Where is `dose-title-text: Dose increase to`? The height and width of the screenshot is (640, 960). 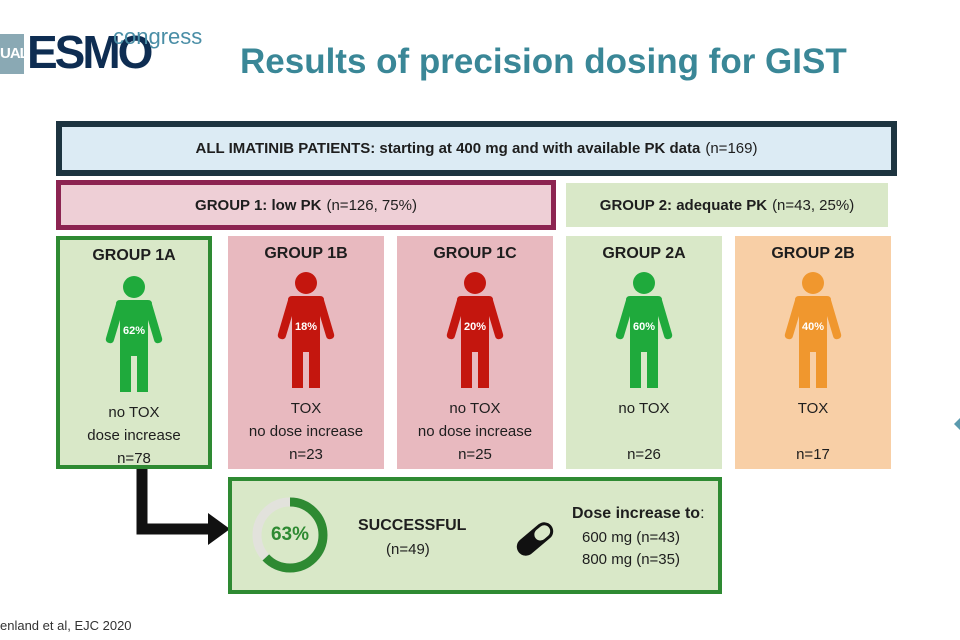 dose-title-text: Dose increase to is located at coordinates (636, 513).